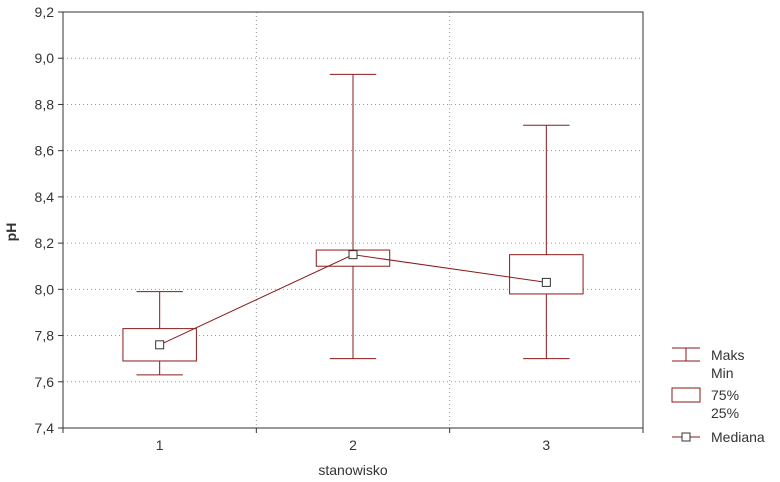 The image size is (780, 482). I want to click on x-tick-label: 1, so click(160, 445).